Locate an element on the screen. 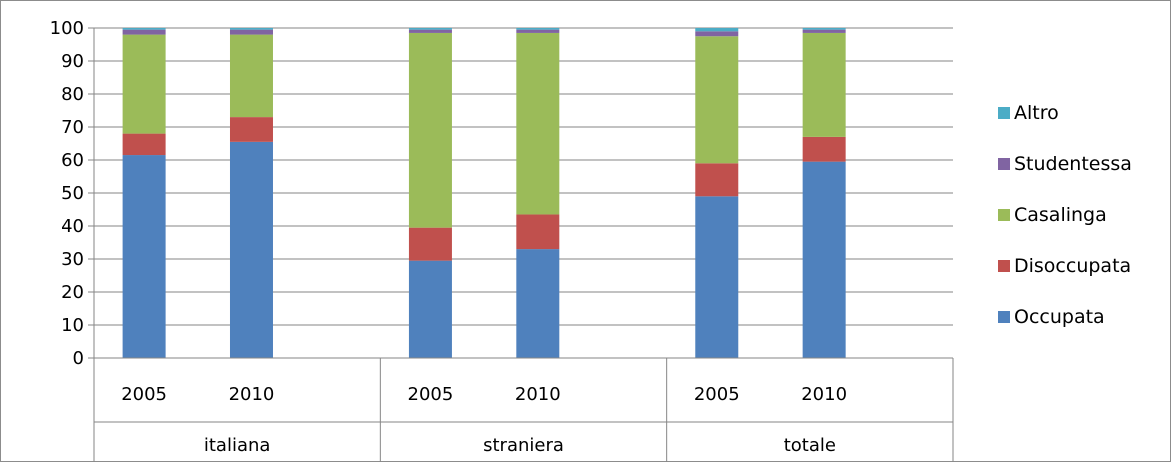 This screenshot has width=1173, height=464. legend-swatch-occupata is located at coordinates (1004, 317).